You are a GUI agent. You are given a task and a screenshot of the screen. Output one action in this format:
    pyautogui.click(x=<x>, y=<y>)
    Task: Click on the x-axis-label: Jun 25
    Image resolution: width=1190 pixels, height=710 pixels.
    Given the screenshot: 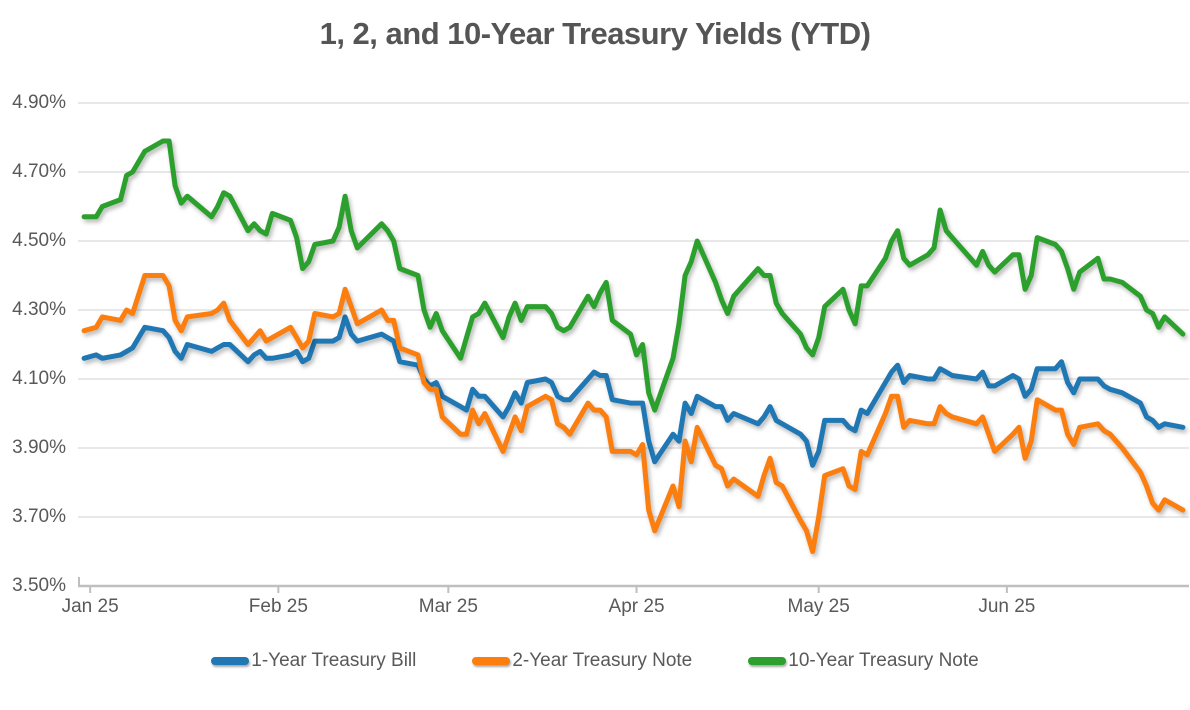 What is the action you would take?
    pyautogui.click(x=1007, y=606)
    